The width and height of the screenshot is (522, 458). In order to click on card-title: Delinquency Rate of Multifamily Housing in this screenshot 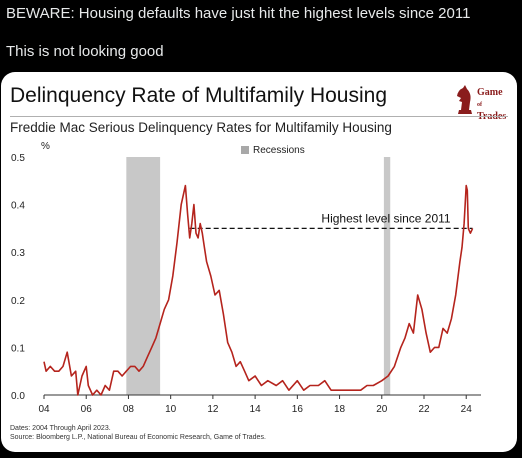, I will do `click(199, 95)`.